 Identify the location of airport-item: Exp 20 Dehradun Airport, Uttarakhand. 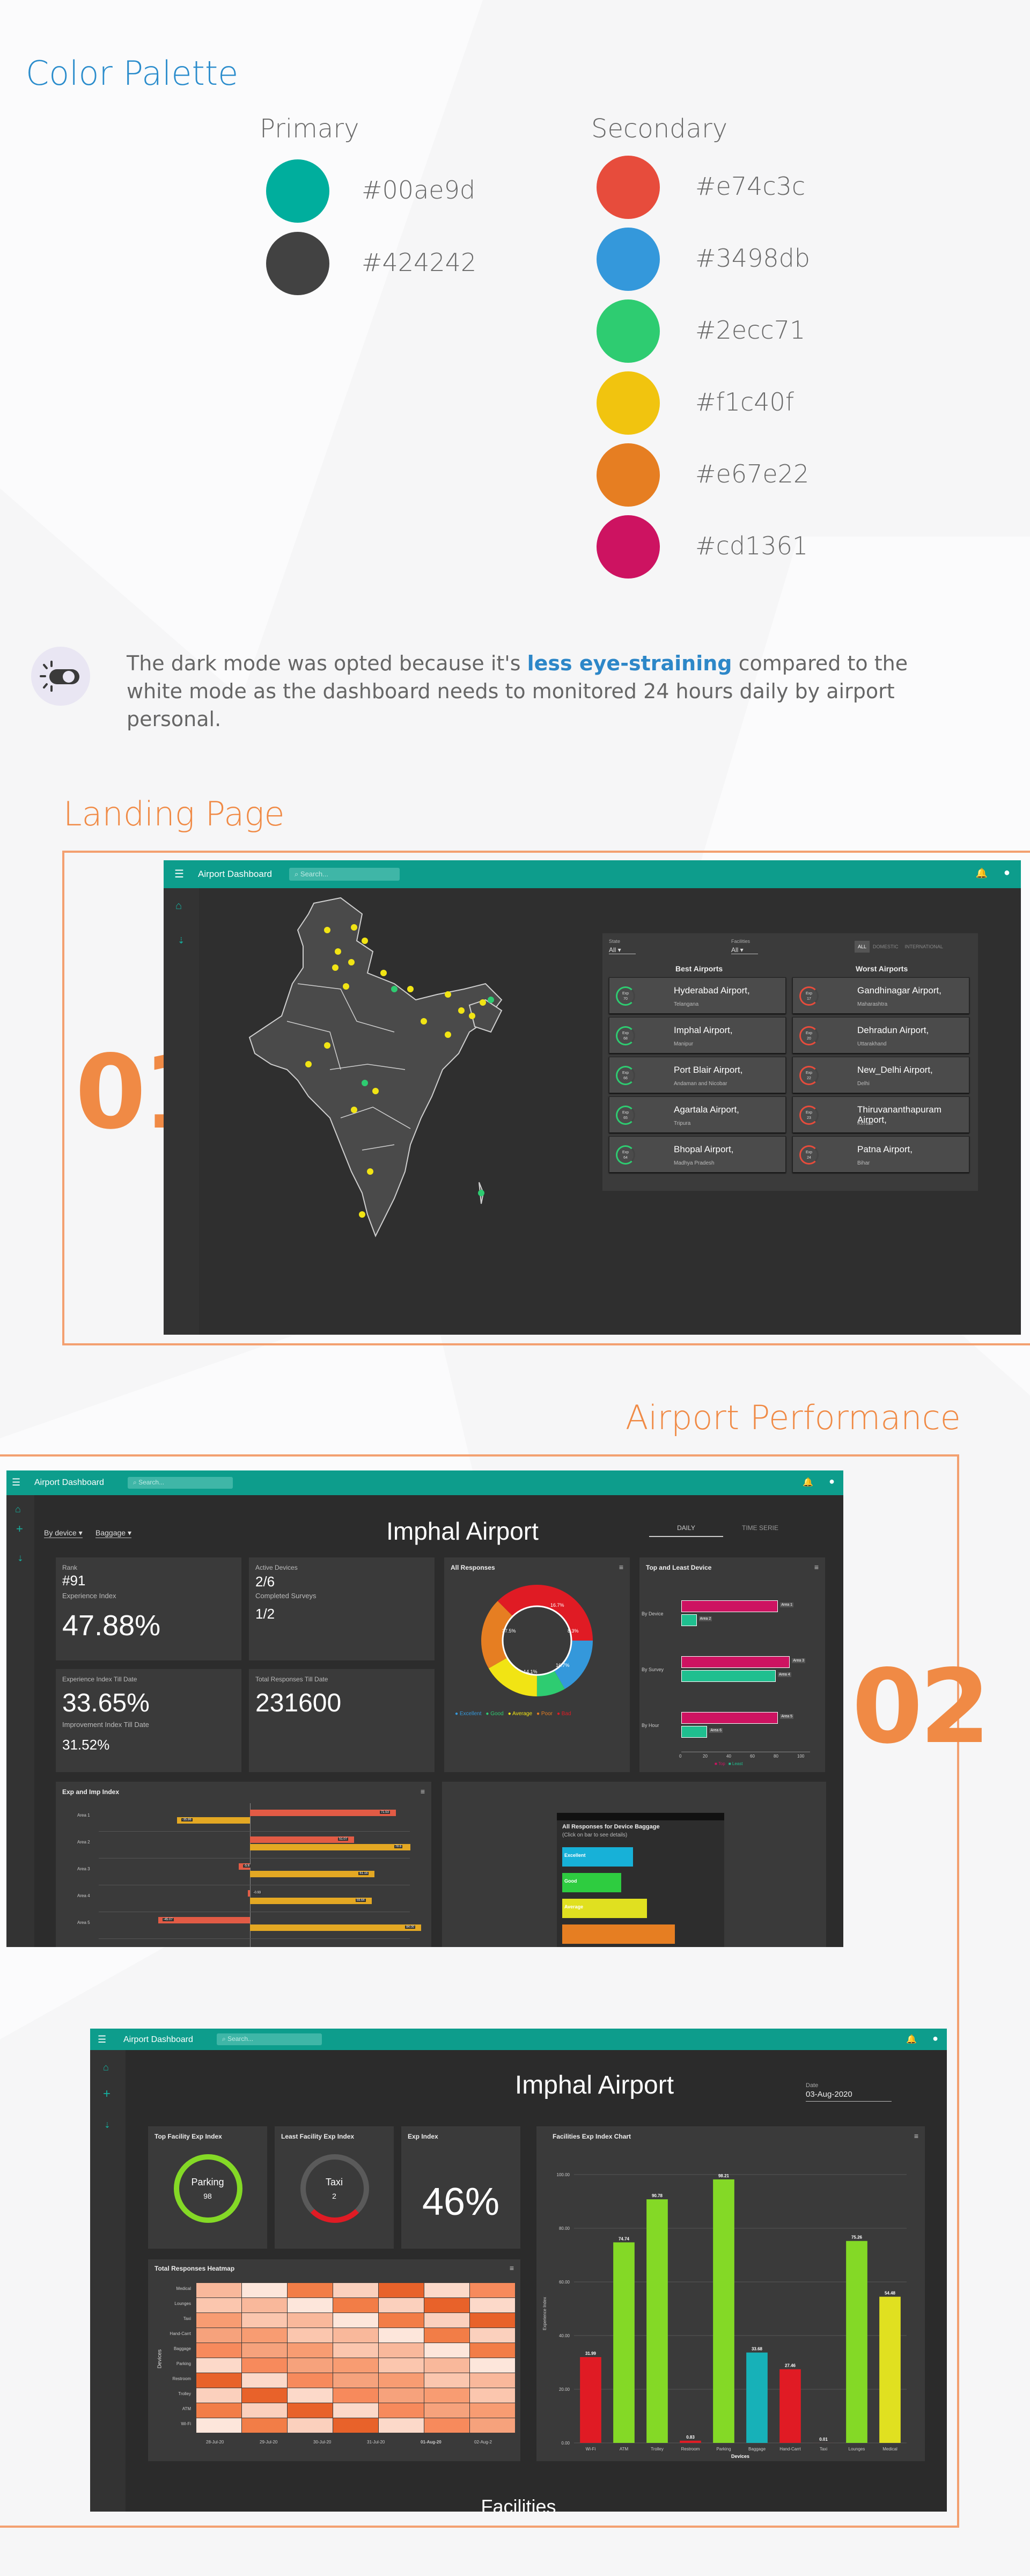
(881, 1035).